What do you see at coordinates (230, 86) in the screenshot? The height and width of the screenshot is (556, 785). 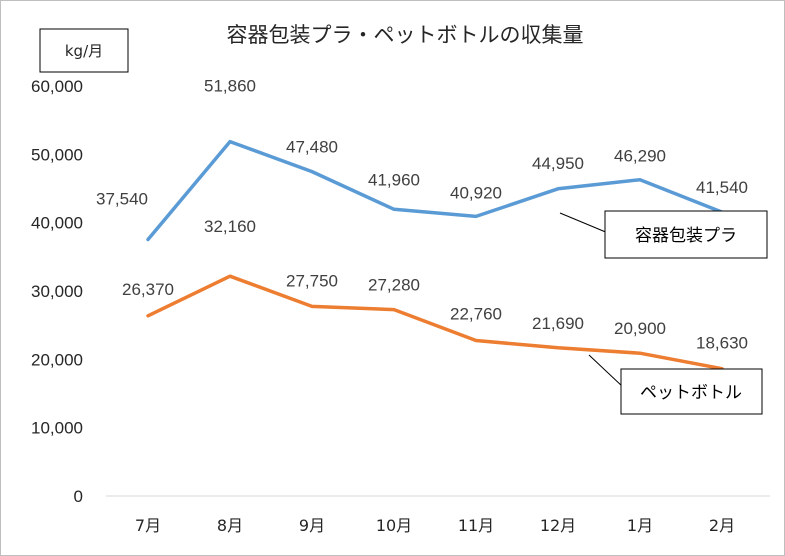 I see `data-label-plastic: 51,860` at bounding box center [230, 86].